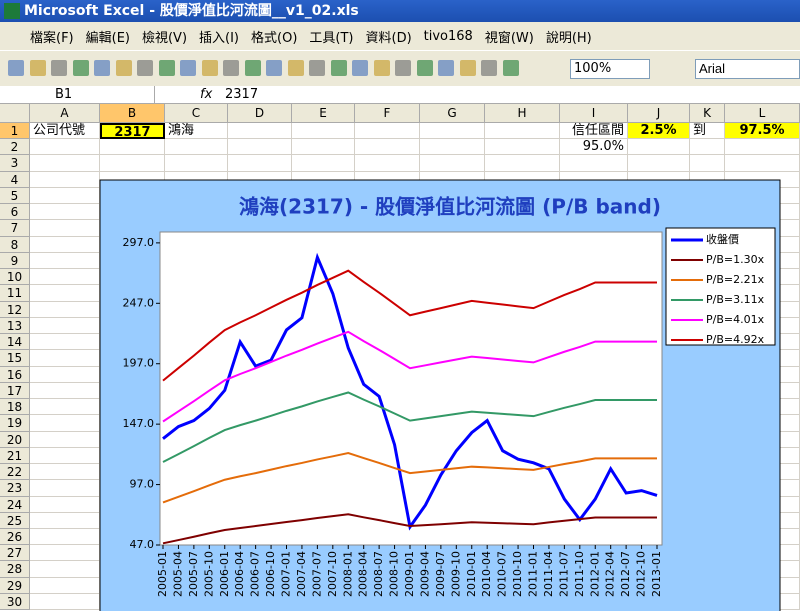 The image size is (800, 611). I want to click on column-header: I, so click(594, 113).